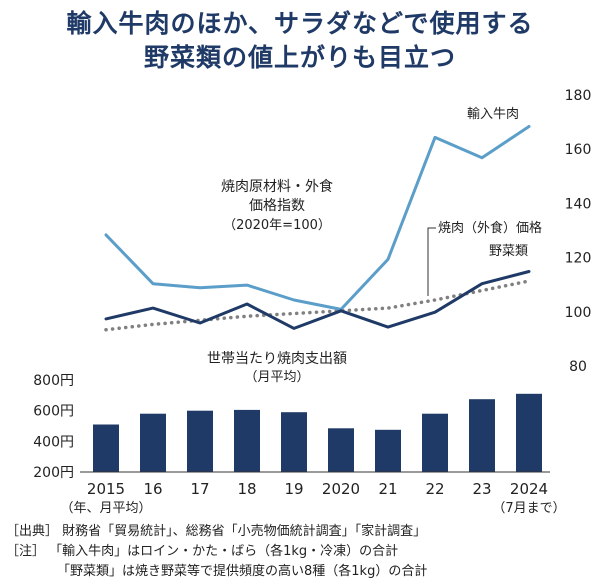 The width and height of the screenshot is (600, 583). What do you see at coordinates (277, 225) in the screenshot?
I see `line-chart-subtitle: （2020年=100）` at bounding box center [277, 225].